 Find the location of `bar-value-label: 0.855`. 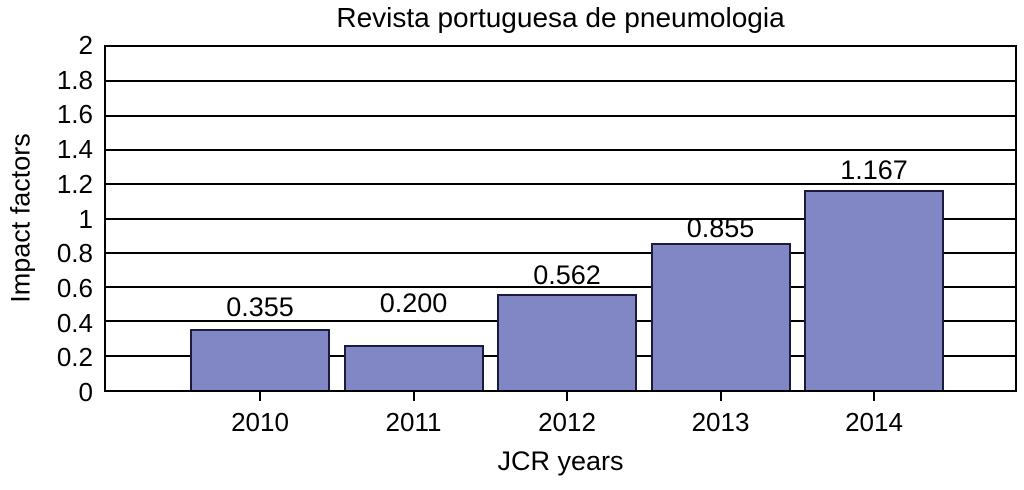

bar-value-label: 0.855 is located at coordinates (720, 228).